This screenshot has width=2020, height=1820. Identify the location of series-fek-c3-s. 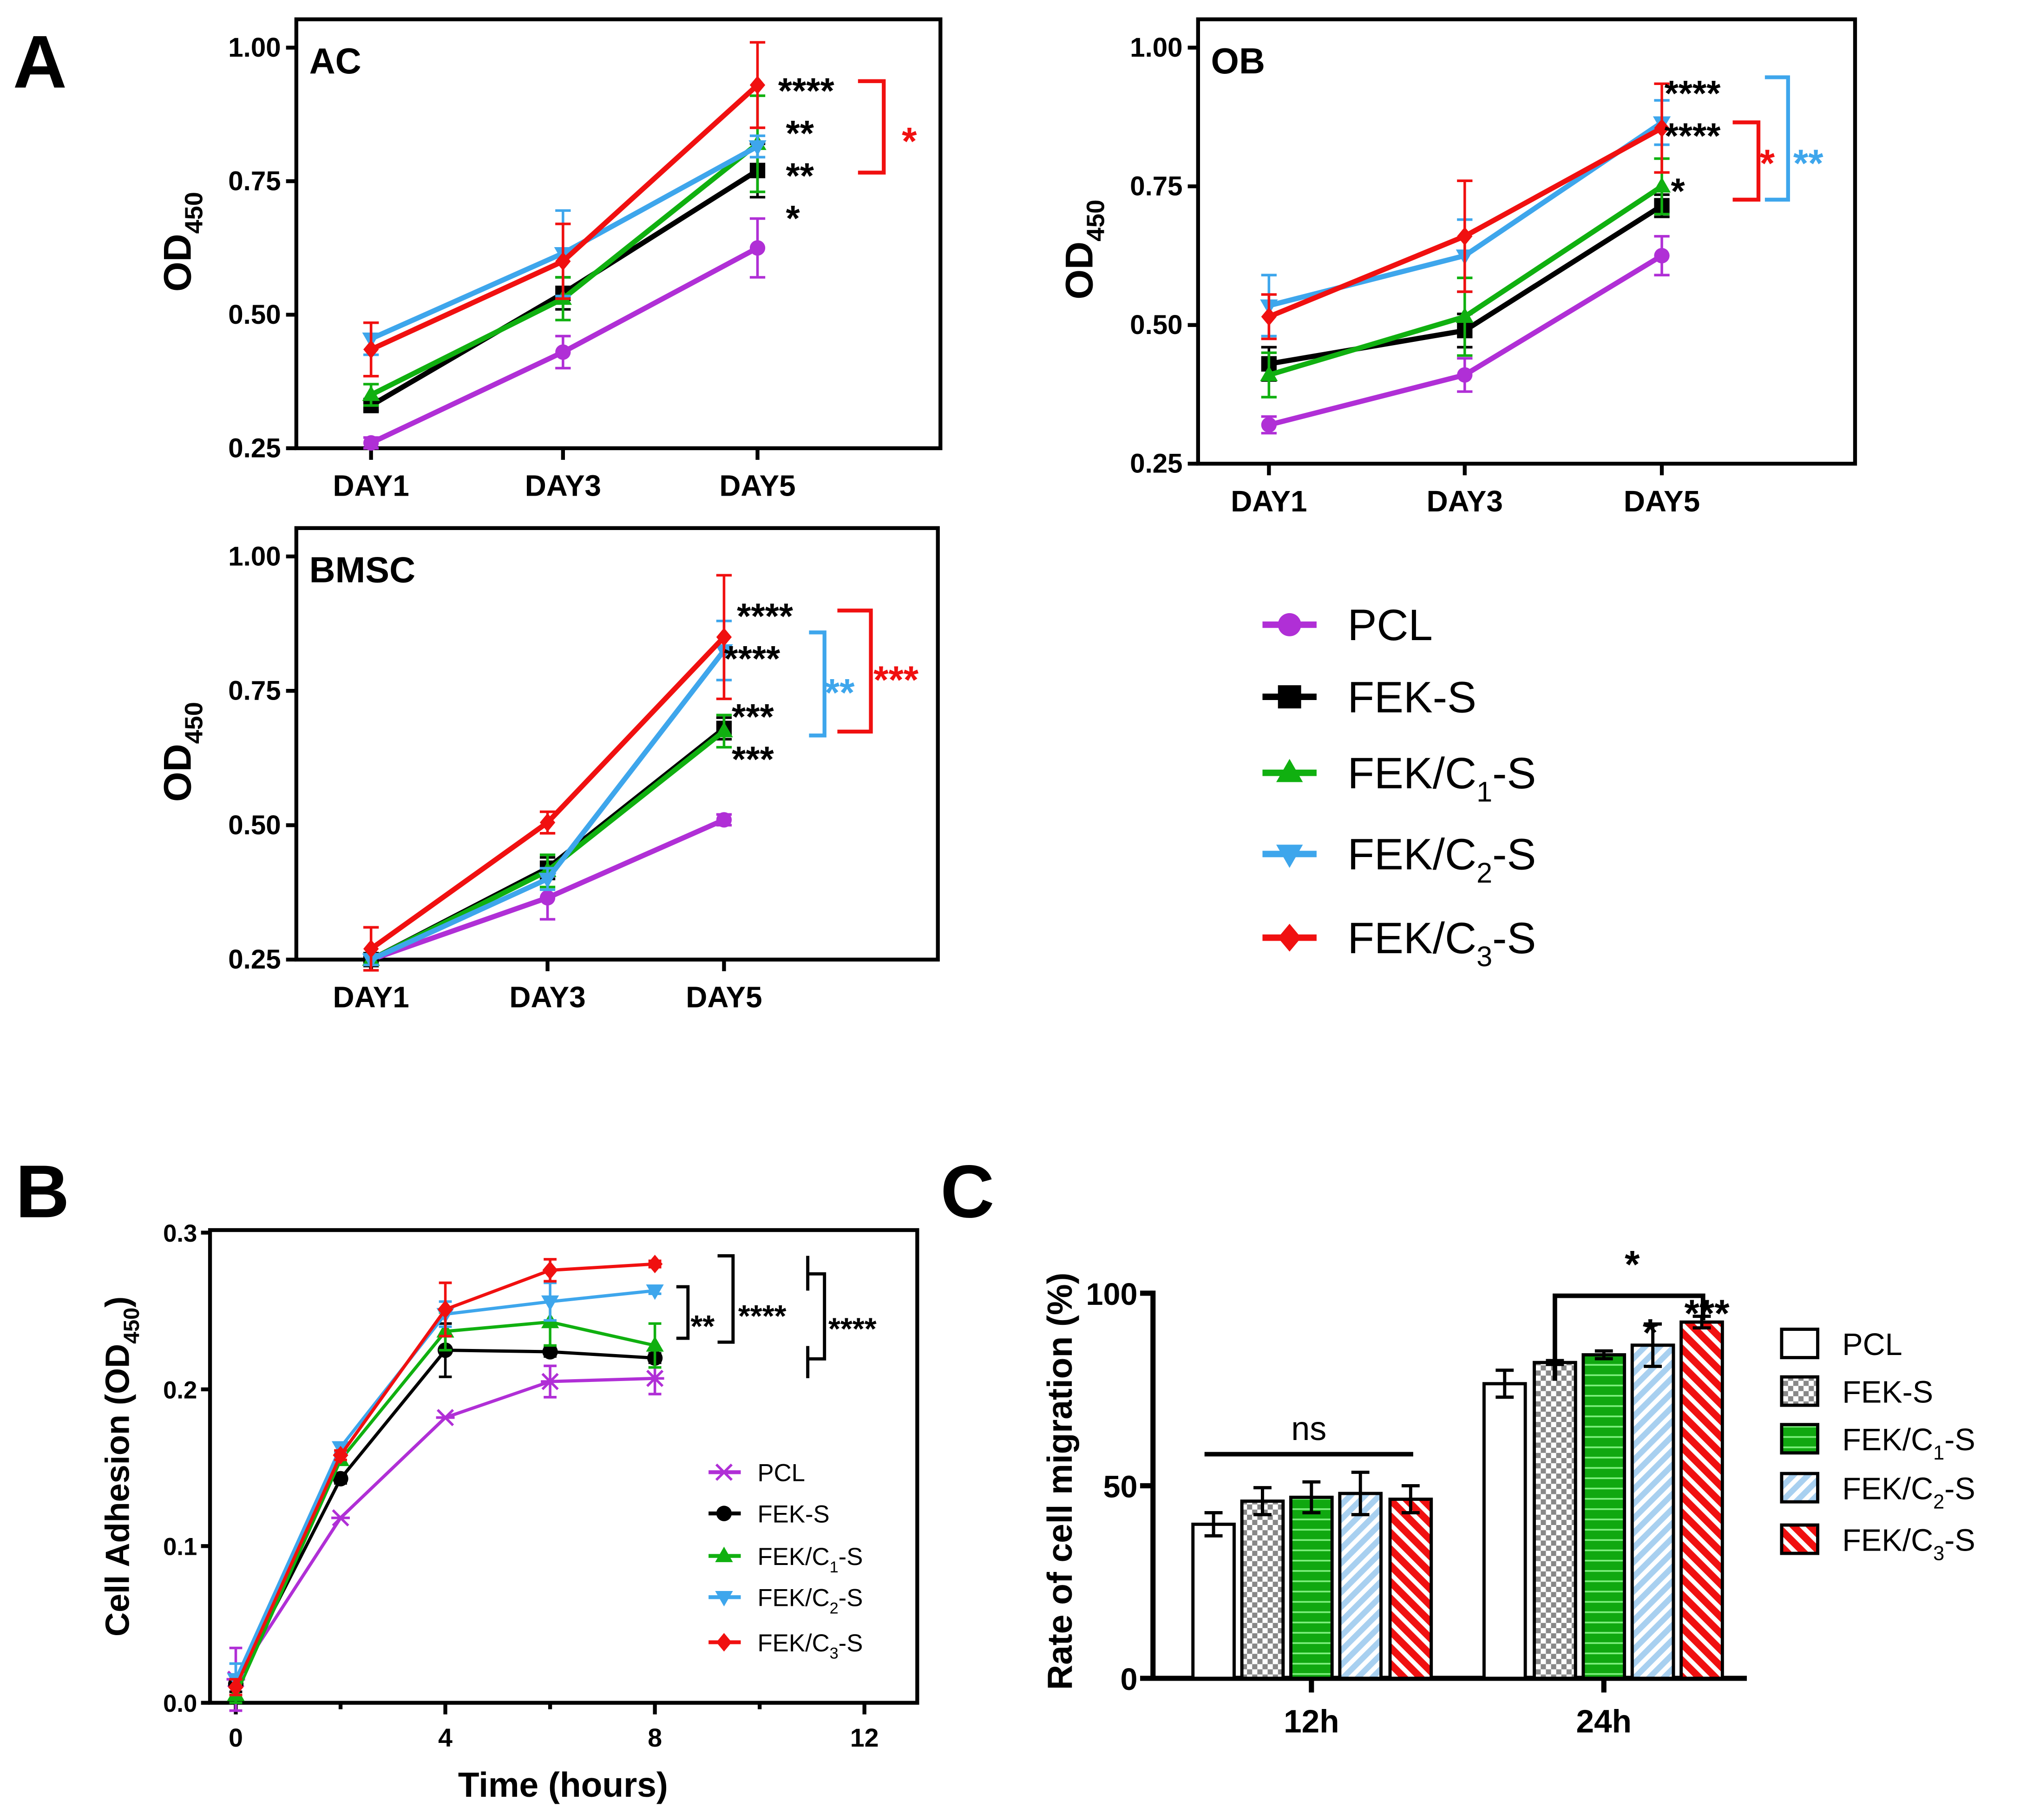
(564, 209).